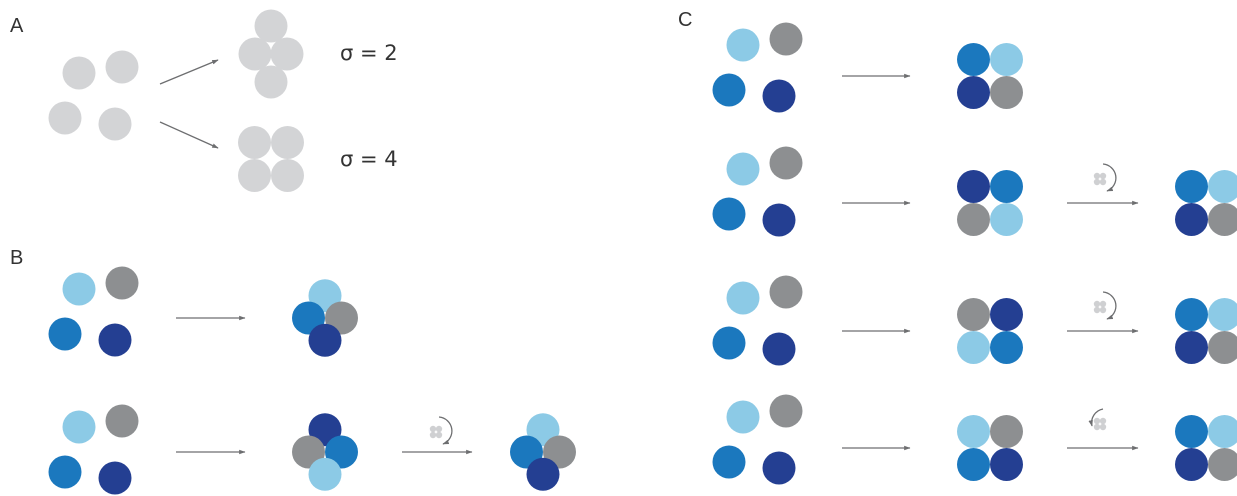  I want to click on panel-c-row4-rotation-icon, so click(1097, 419).